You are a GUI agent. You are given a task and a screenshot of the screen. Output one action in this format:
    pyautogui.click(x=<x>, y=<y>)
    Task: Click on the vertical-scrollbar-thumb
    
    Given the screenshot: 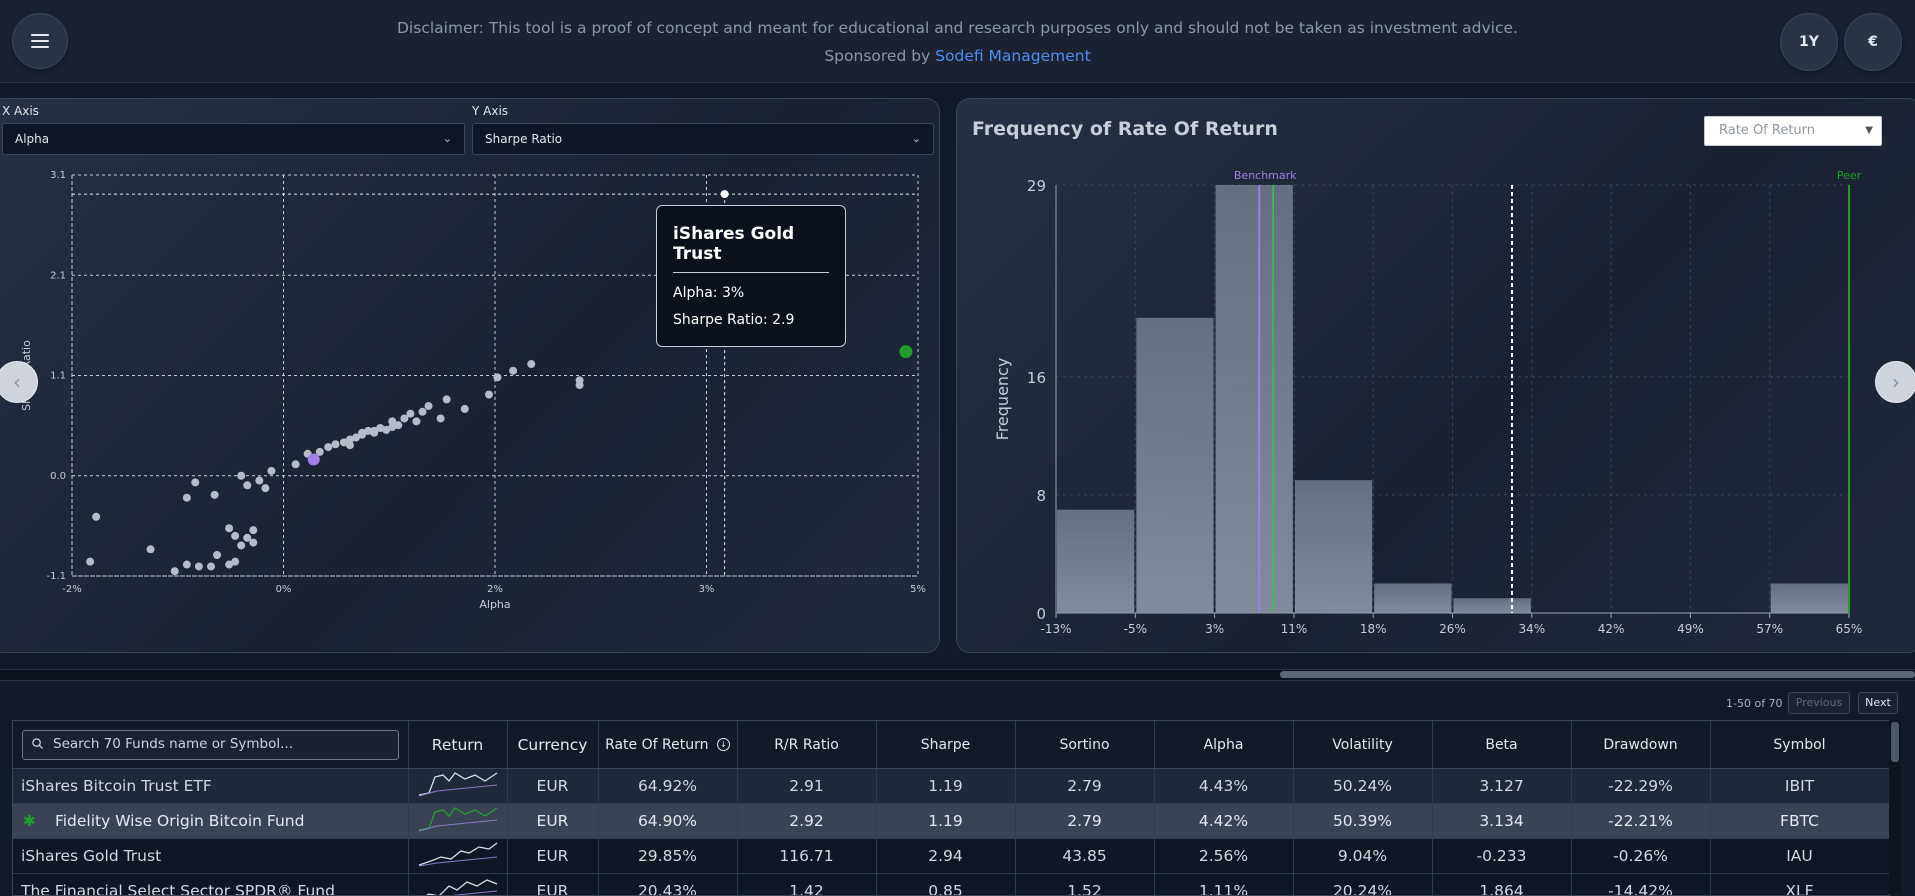 What is the action you would take?
    pyautogui.click(x=1895, y=742)
    